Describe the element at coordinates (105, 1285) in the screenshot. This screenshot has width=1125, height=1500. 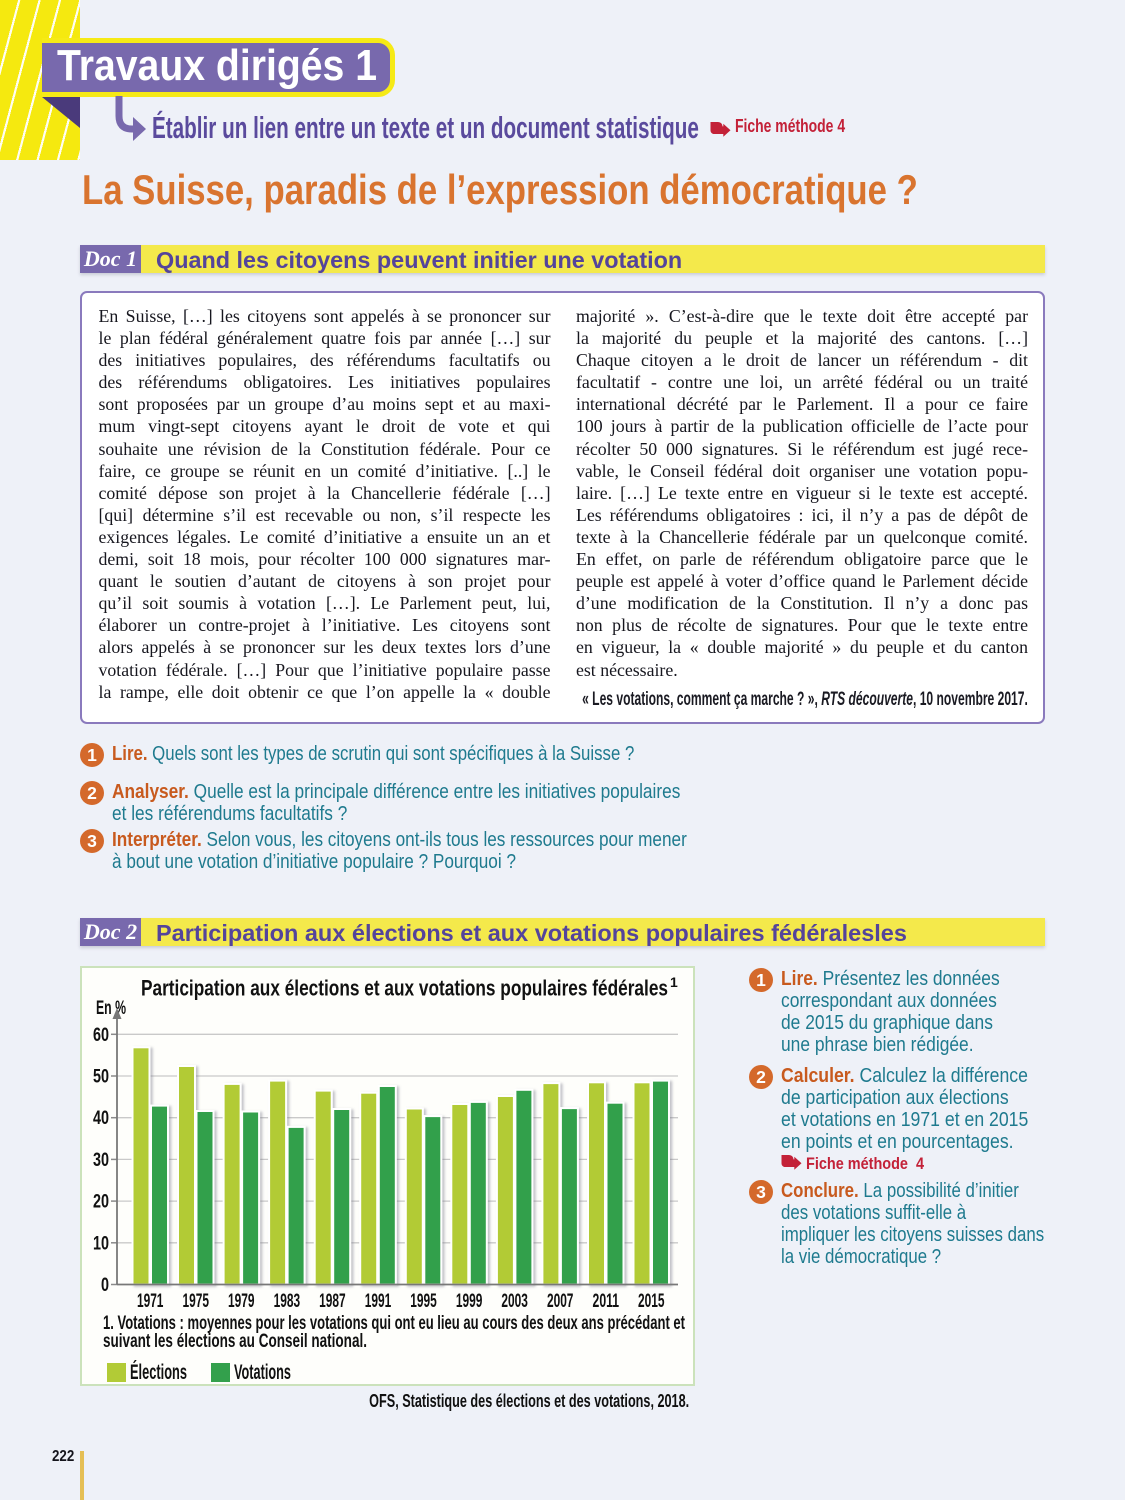
I see `svg-text: 0` at that location.